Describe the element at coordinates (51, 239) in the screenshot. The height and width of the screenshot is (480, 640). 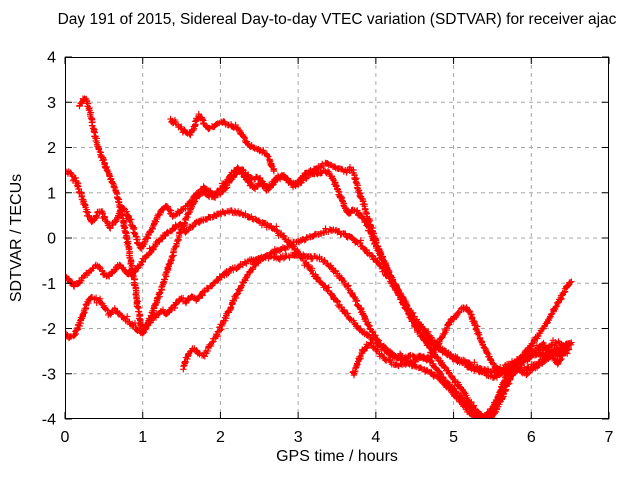
I see `y-tick-label: 0` at that location.